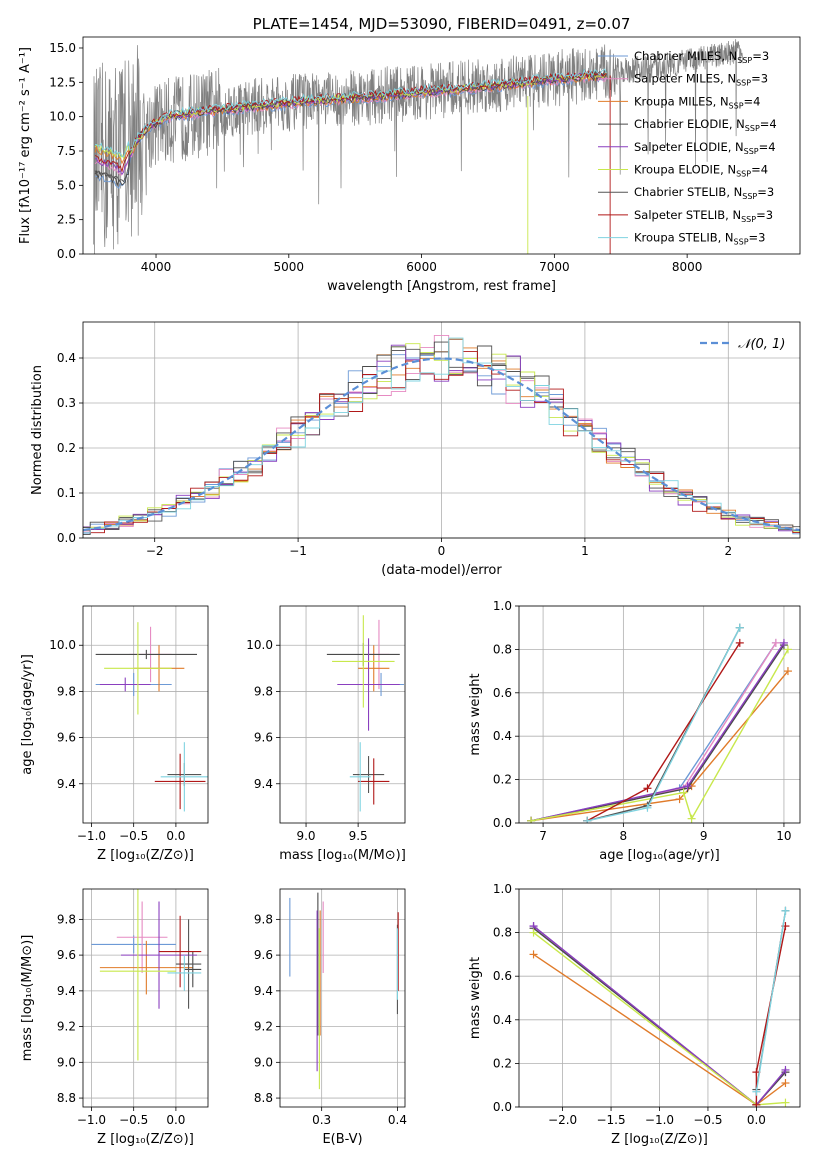 Image resolution: width=819 pixels, height=1170 pixels. Describe the element at coordinates (701, 171) in the screenshot. I see `legend-entry: Kroupa ELODIE, NSSP=4` at that location.